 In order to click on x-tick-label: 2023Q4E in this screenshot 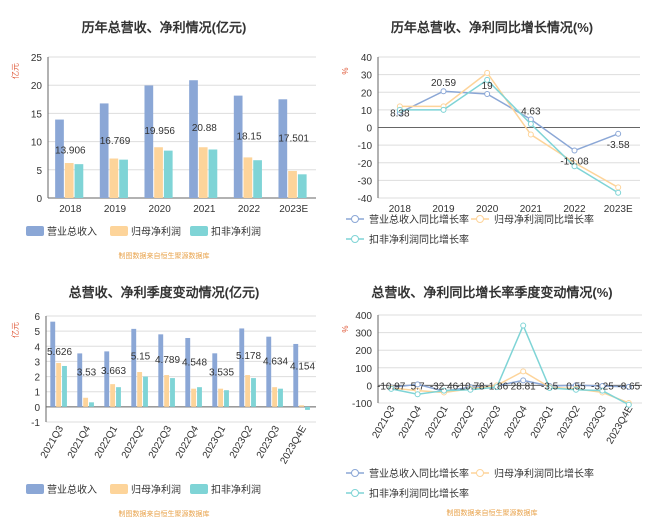, I will do `click(293, 445)`.